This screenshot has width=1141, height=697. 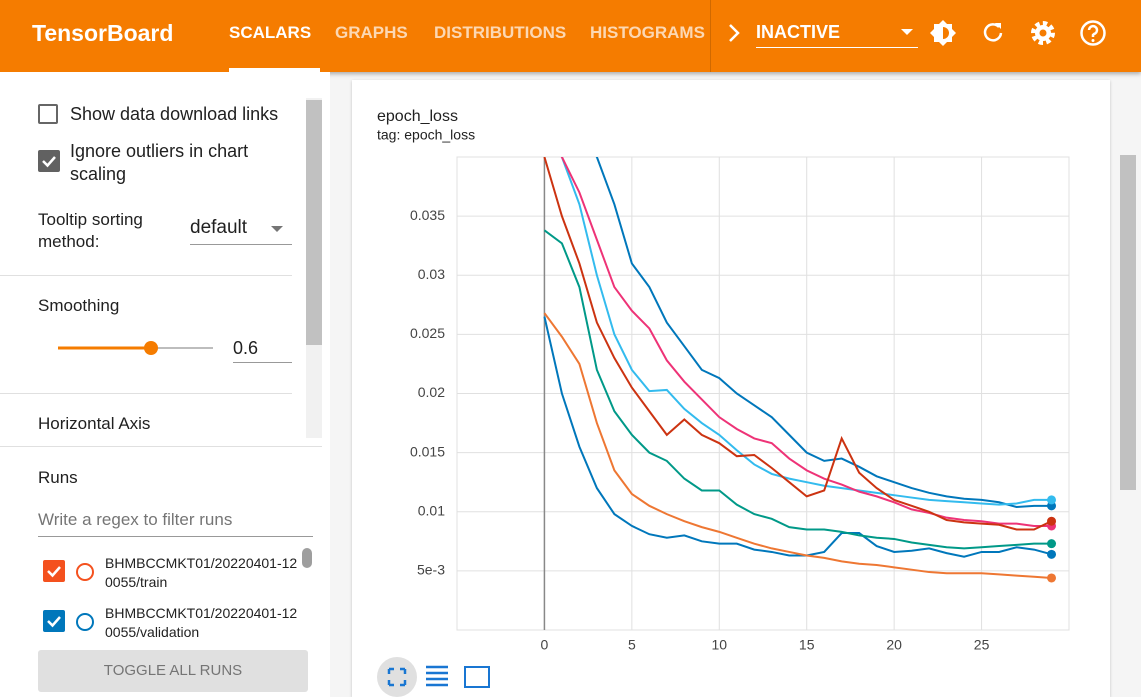 What do you see at coordinates (201, 622) in the screenshot?
I see `run-name: BHMBCCMKT01/20220401-120055/validation` at bounding box center [201, 622].